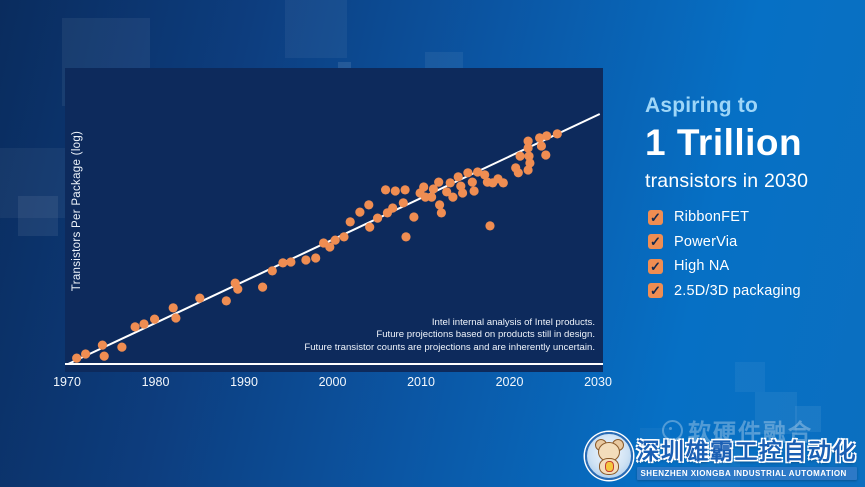 Image resolution: width=865 pixels, height=487 pixels. What do you see at coordinates (746, 450) in the screenshot?
I see `company-name-zh: 深圳雄霸工控自动化` at bounding box center [746, 450].